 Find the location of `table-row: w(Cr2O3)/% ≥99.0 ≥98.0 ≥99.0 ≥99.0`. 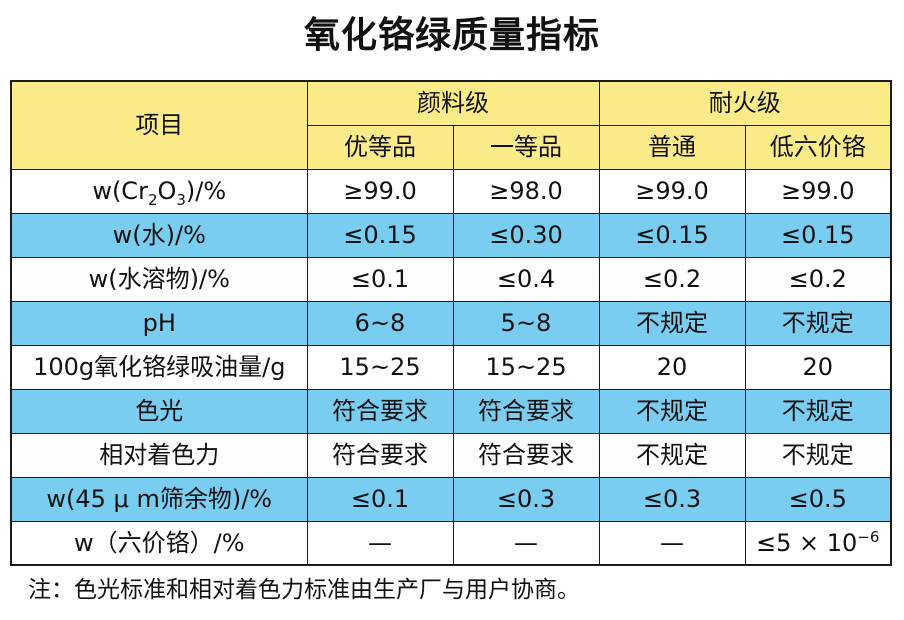

table-row: w(Cr2O3)/% ≥99.0 ≥98.0 ≥99.0 ≥99.0 is located at coordinates (451, 191).